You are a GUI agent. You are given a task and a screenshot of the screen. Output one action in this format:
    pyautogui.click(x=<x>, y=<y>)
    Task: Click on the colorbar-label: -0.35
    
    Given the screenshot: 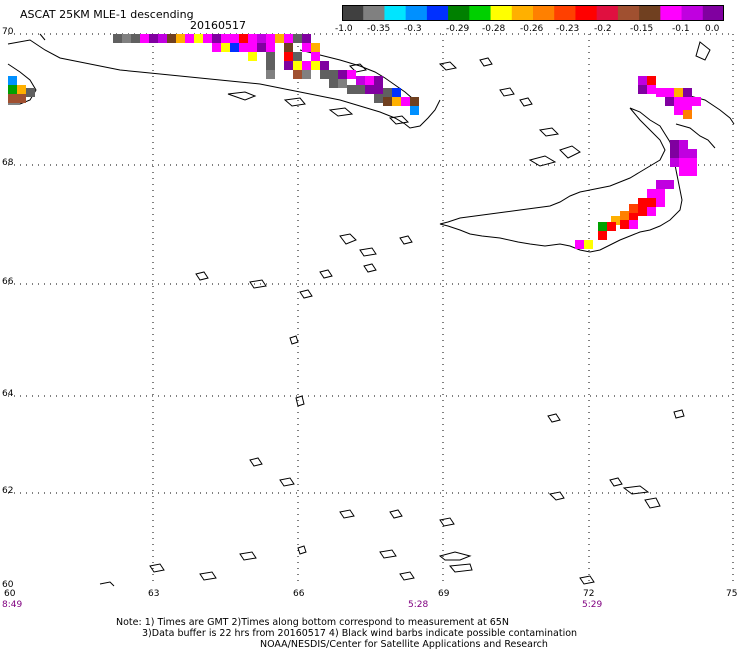 What is the action you would take?
    pyautogui.click(x=379, y=29)
    